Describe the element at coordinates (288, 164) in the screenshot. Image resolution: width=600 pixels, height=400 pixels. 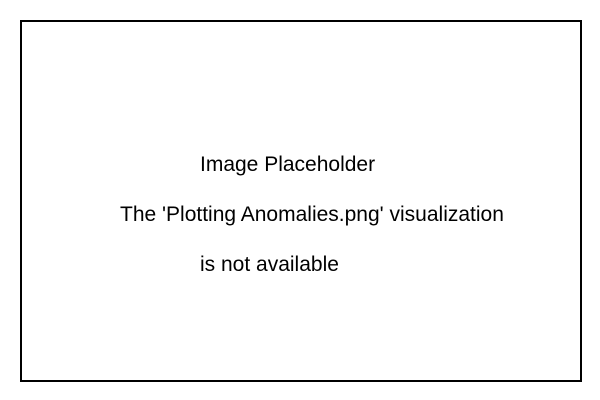
I see `placeholder-title: Image Placeholder` at that location.